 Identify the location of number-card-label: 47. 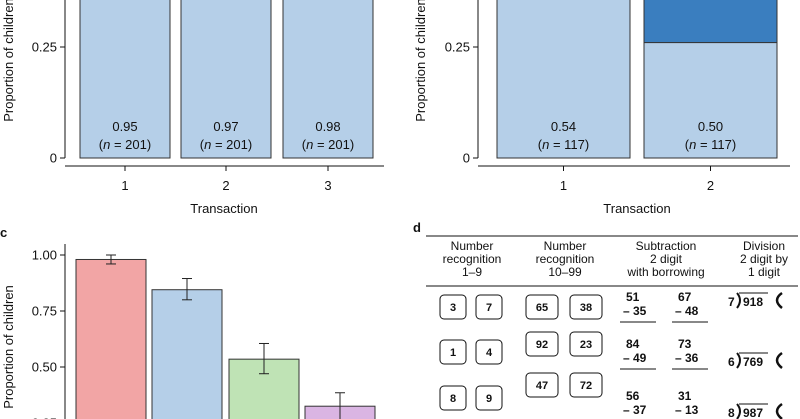
(542, 386).